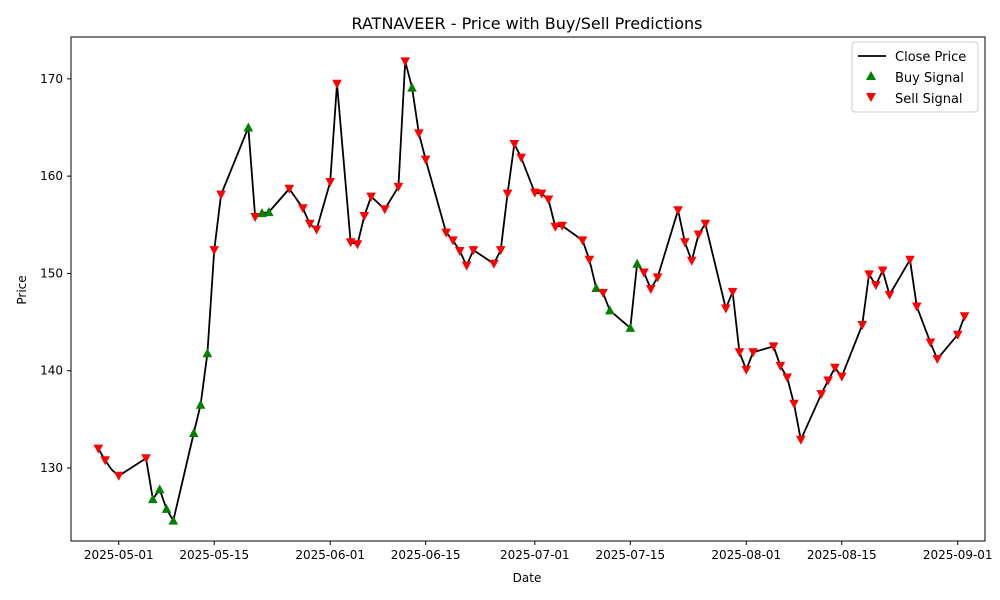 This screenshot has height=600, width=1000. What do you see at coordinates (22, 289) in the screenshot?
I see `y-axis-label: Price` at bounding box center [22, 289].